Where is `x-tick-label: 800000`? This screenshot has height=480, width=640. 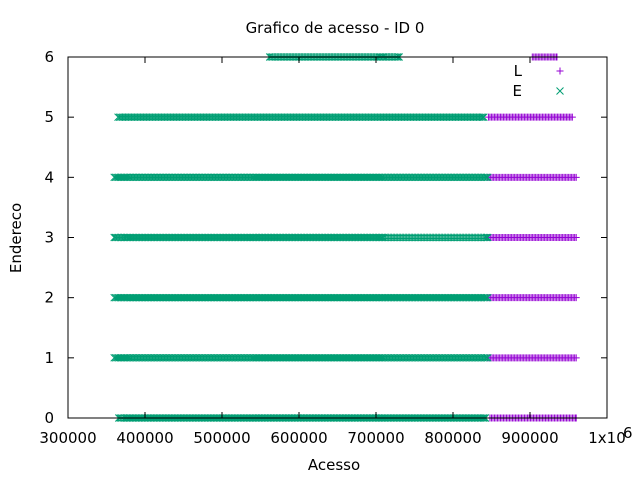
x-tick-label: 800000 is located at coordinates (452, 438).